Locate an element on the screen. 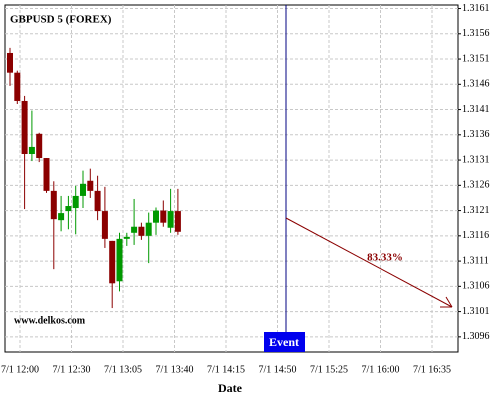  y-tick-label: 1.3126 is located at coordinates (476, 185).